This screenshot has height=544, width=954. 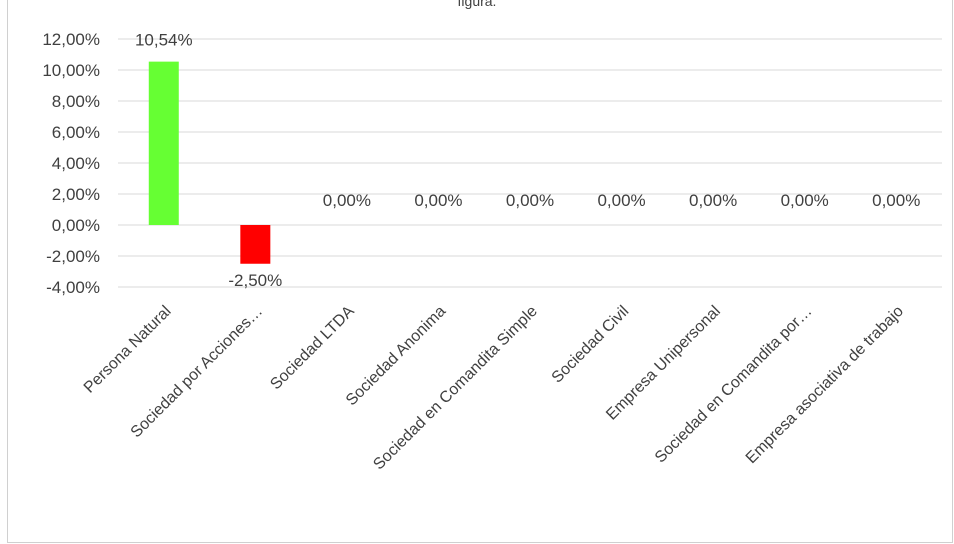 What do you see at coordinates (455, 388) in the screenshot?
I see `x-tick-label: Sociedad en Comandita Simple` at bounding box center [455, 388].